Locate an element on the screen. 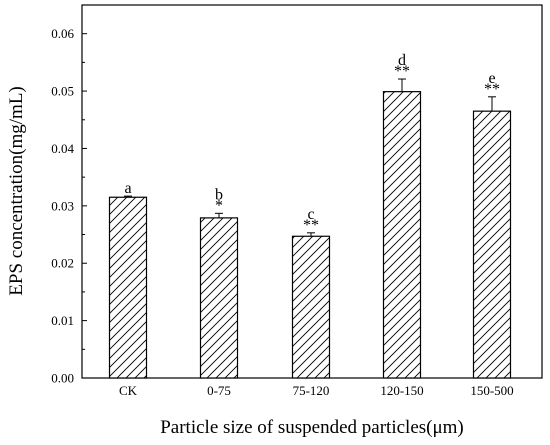 Image resolution: width=550 pixels, height=445 pixels. x-tick-label: 150-500 is located at coordinates (491, 390).